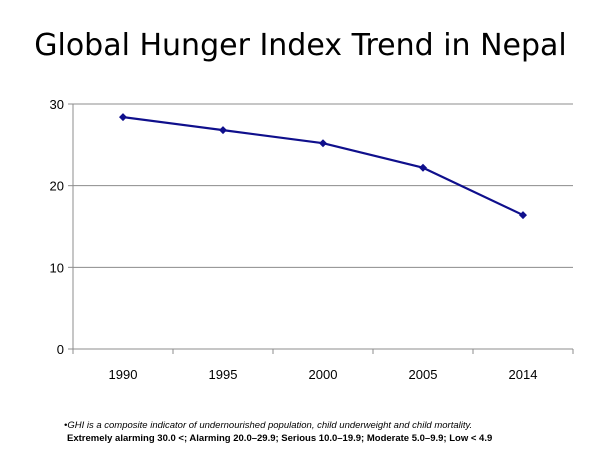 Image resolution: width=601 pixels, height=451 pixels. Describe the element at coordinates (223, 374) in the screenshot. I see `x-tick-label: 1995` at that location.